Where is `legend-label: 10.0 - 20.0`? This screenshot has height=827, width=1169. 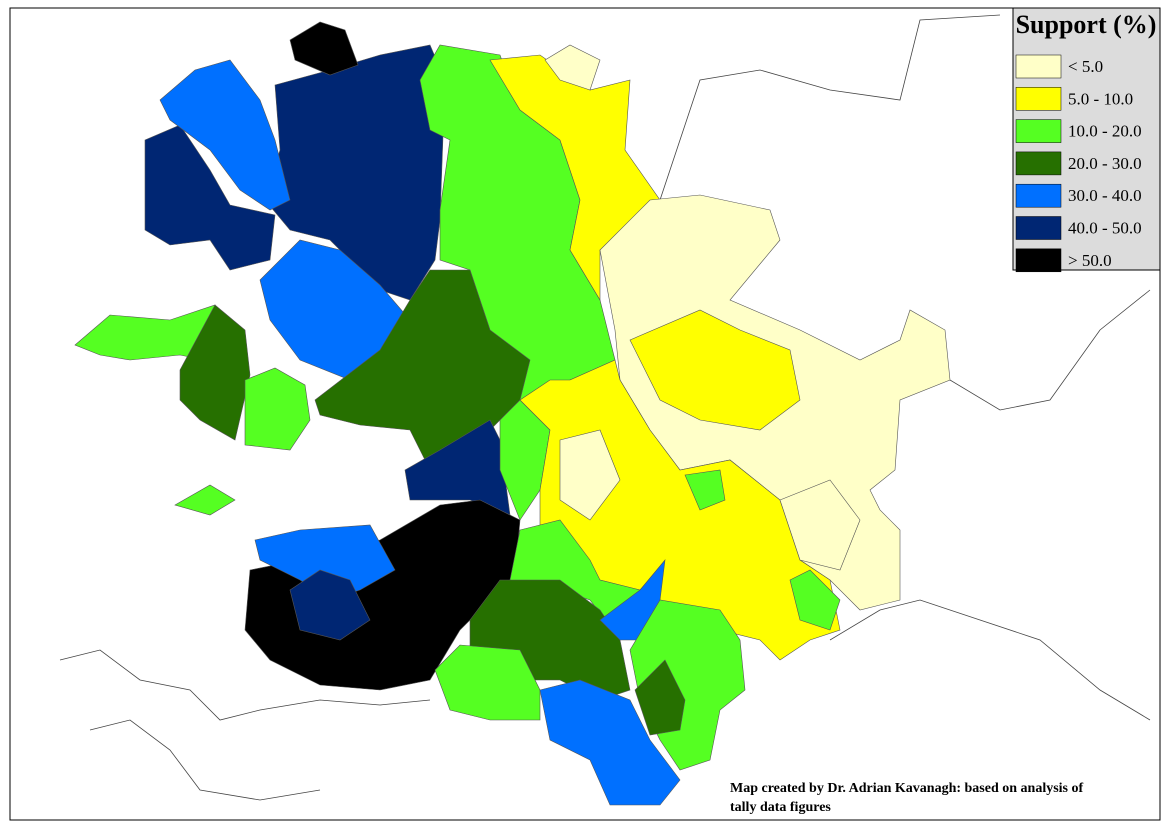
legend-label: 10.0 - 20.0 is located at coordinates (1105, 131).